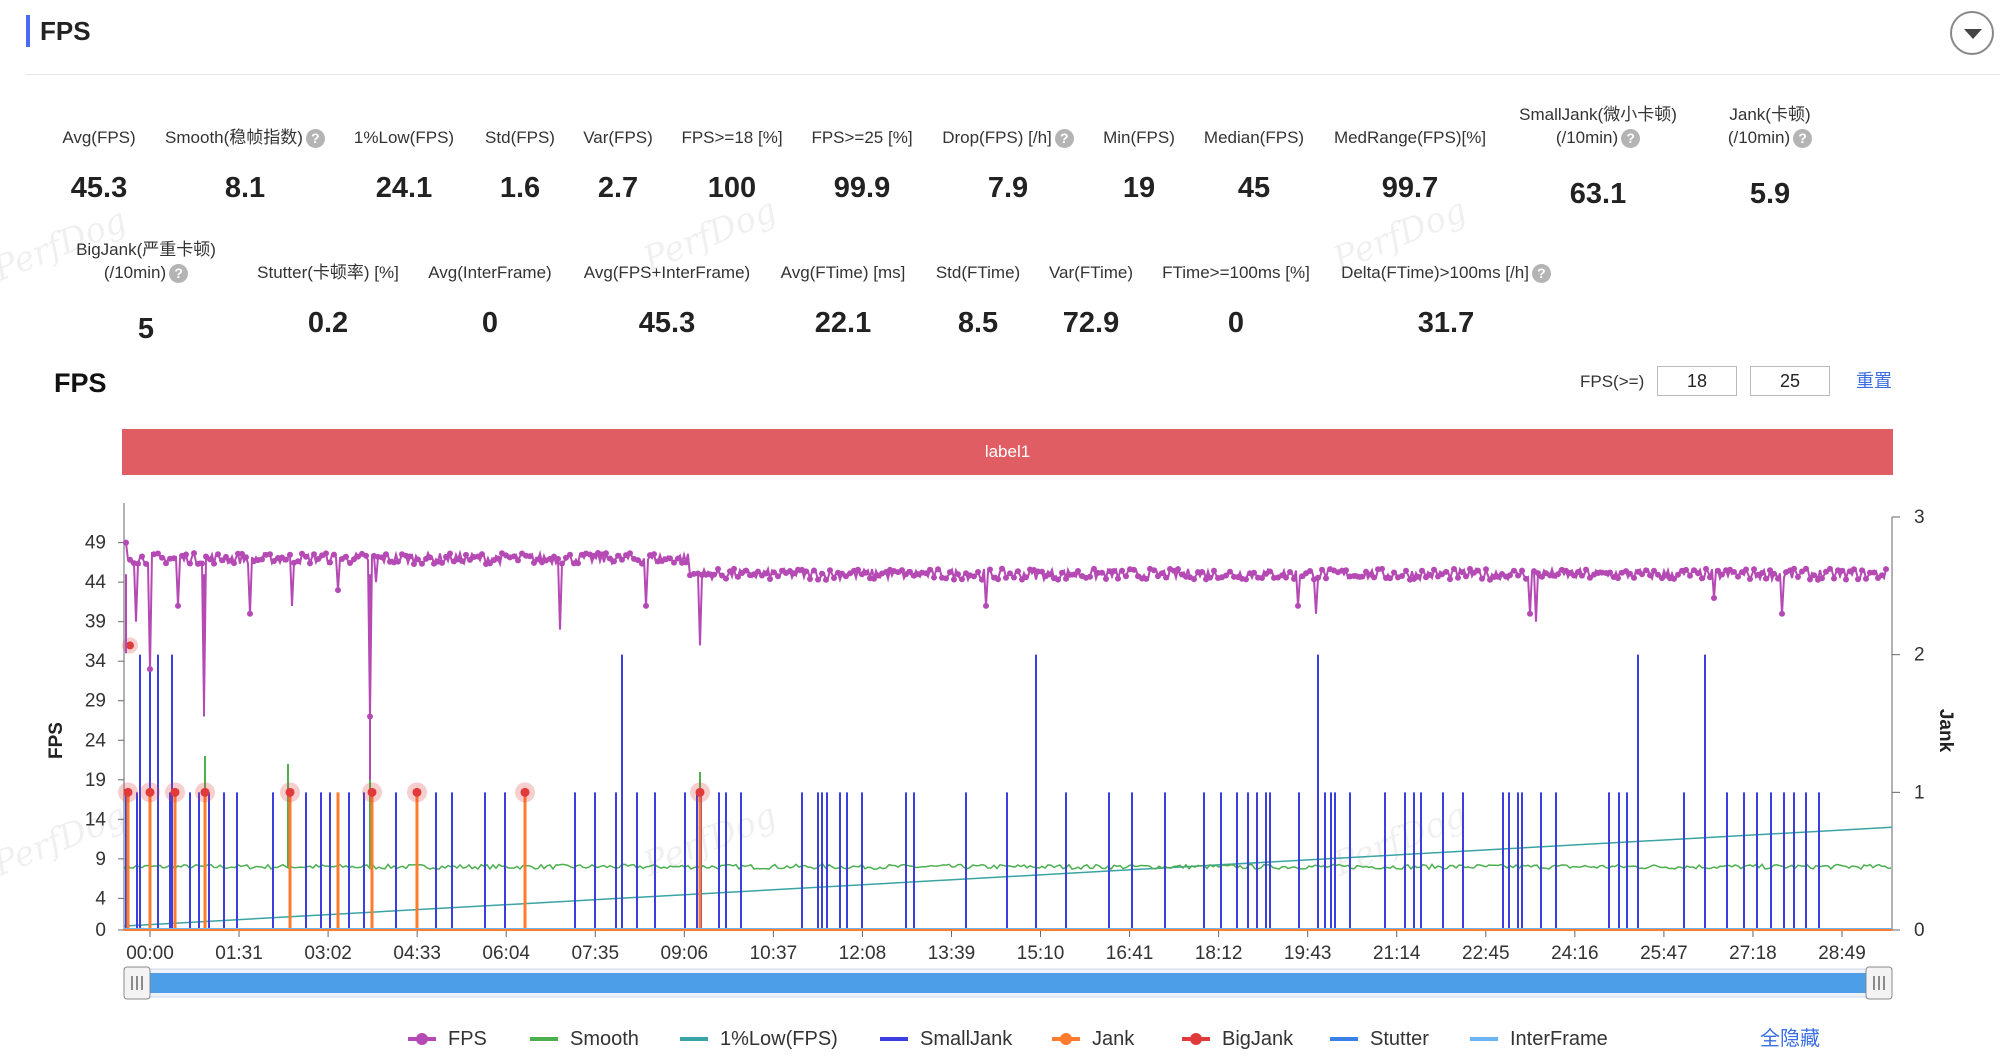 This screenshot has height=1057, width=2000. Describe the element at coordinates (150, 953) in the screenshot. I see `x-tick-label: 00:00` at that location.